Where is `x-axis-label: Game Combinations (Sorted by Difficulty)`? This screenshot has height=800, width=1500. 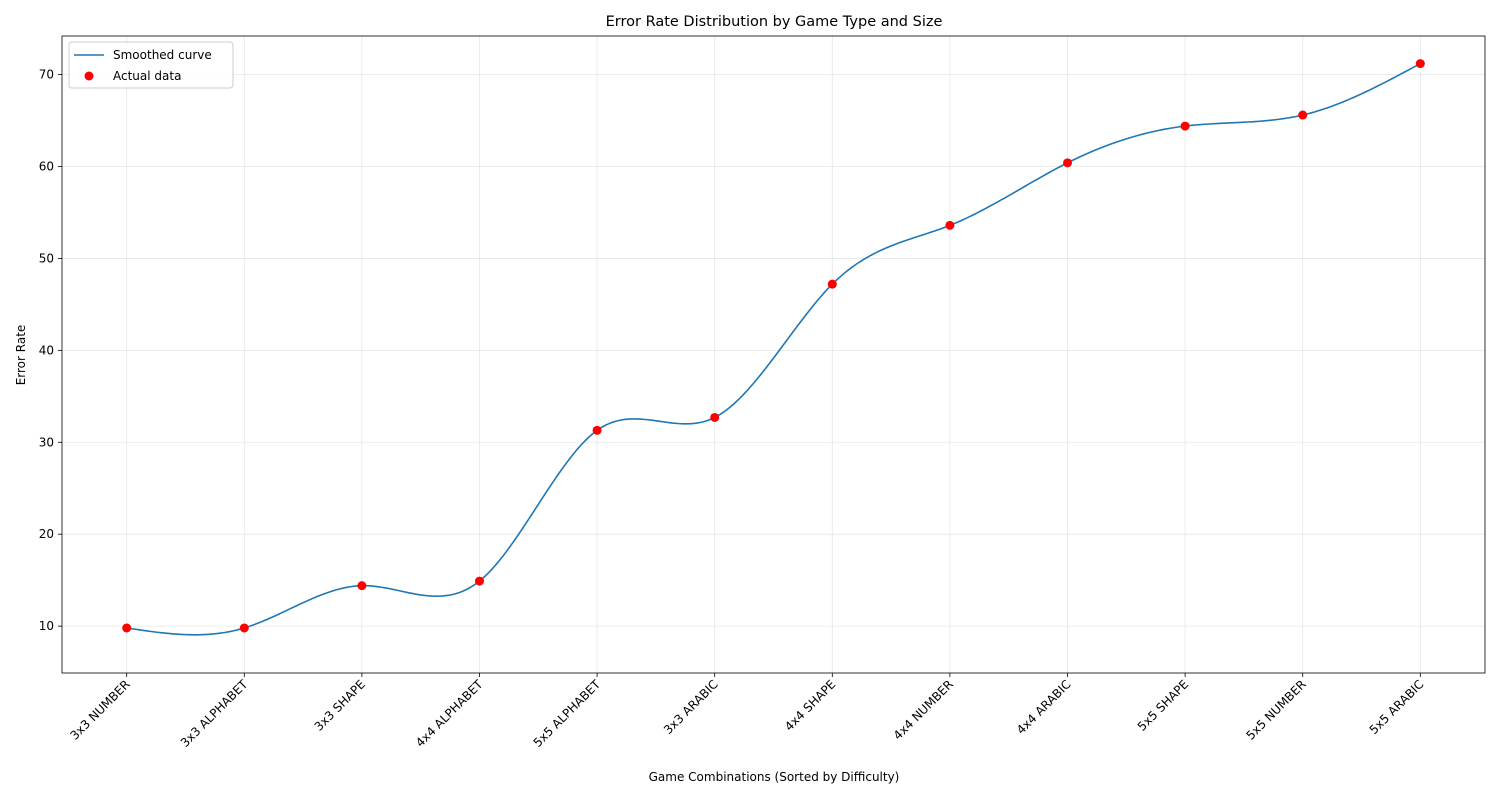 x-axis-label: Game Combinations (Sorted by Difficulty) is located at coordinates (774, 777).